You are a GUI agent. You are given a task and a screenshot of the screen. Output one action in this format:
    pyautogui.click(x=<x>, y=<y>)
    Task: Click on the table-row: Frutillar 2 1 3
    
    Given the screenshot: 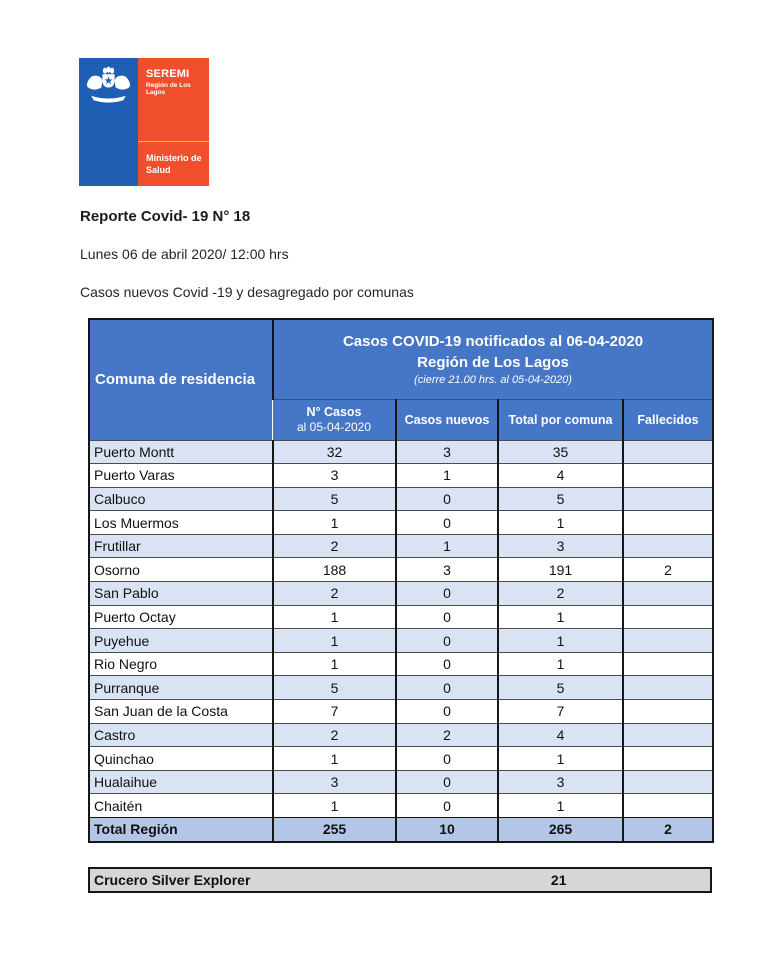 What is the action you would take?
    pyautogui.click(x=401, y=545)
    